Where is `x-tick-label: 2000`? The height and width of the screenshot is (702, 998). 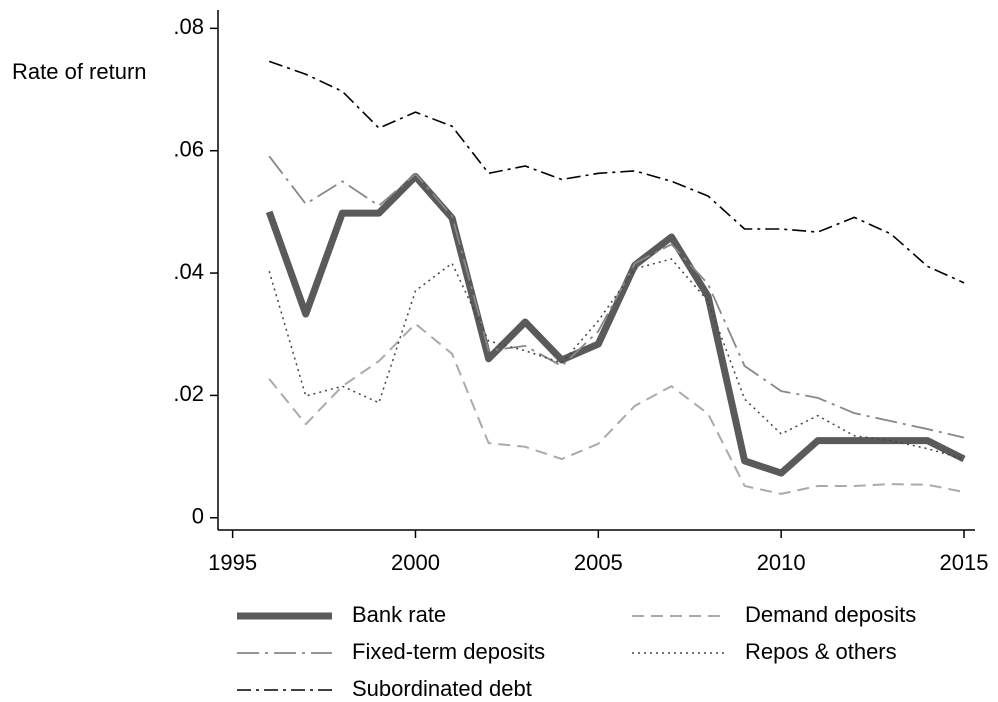
x-tick-label: 2000 is located at coordinates (415, 562).